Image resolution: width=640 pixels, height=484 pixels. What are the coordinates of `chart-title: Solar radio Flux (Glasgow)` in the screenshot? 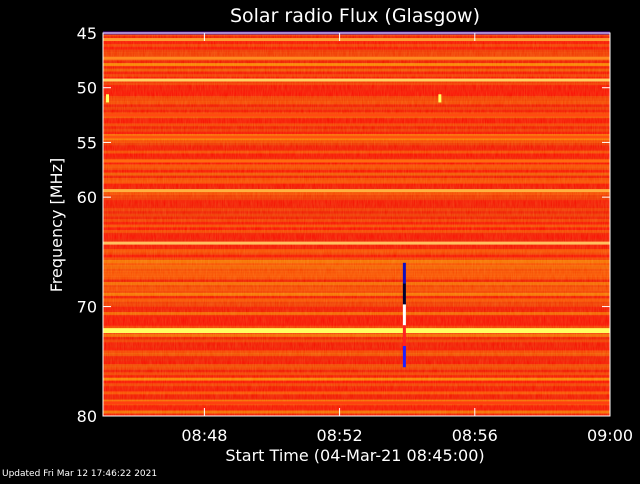 It's located at (355, 16).